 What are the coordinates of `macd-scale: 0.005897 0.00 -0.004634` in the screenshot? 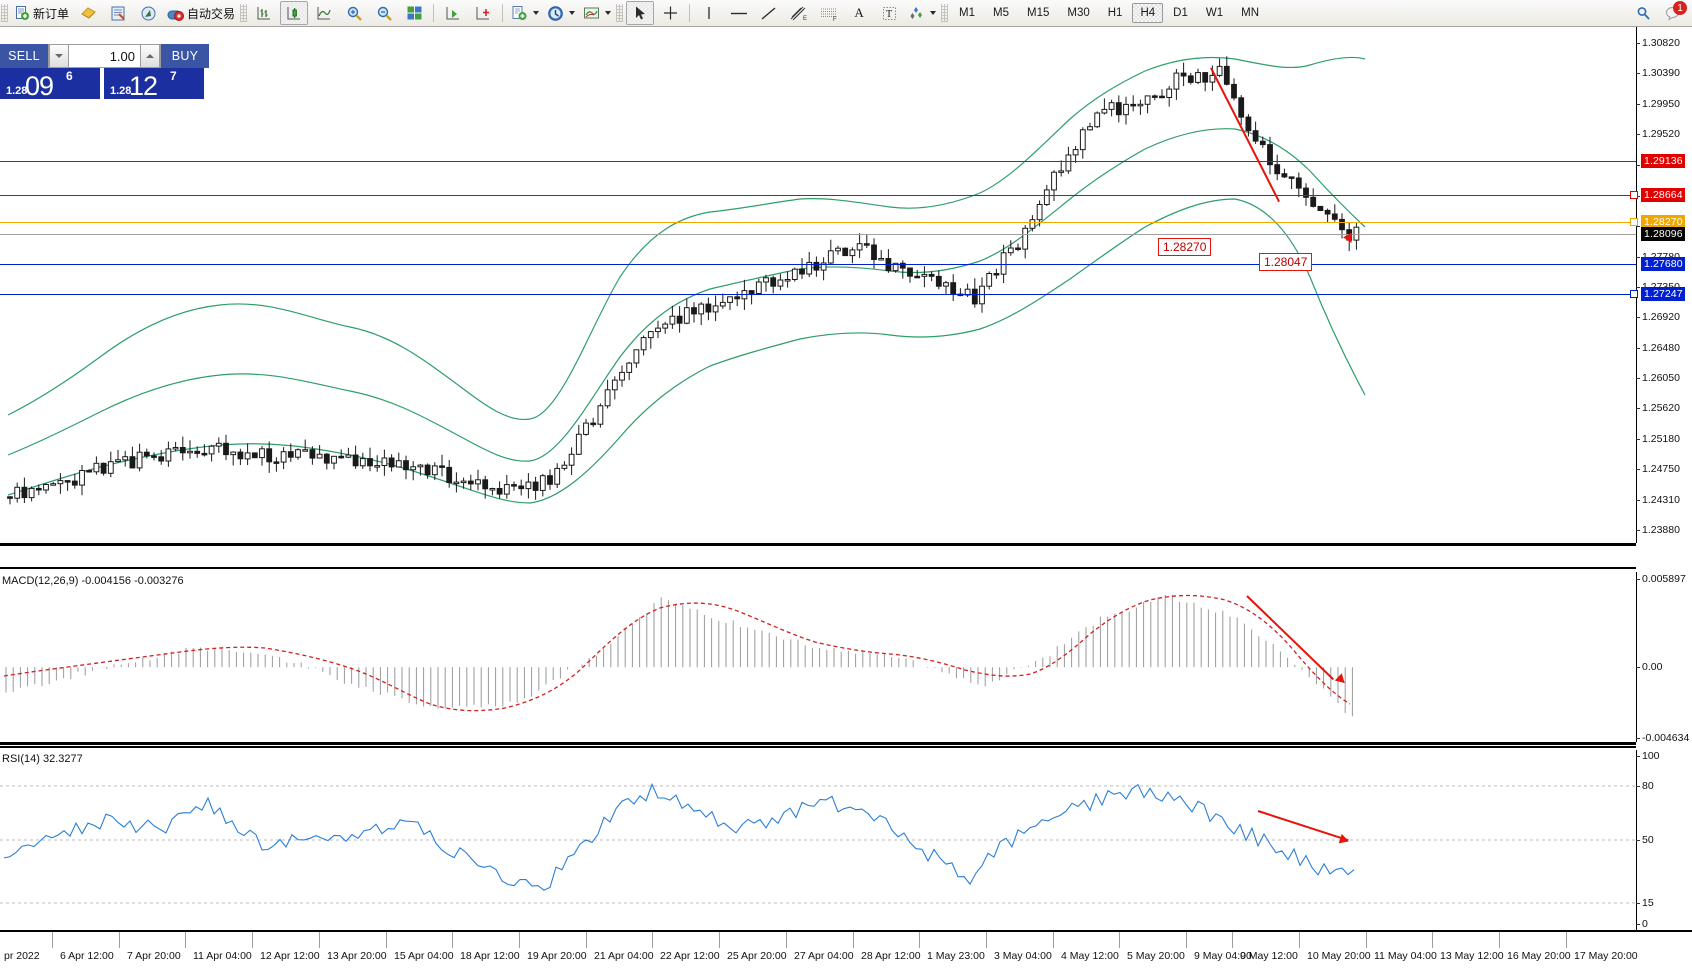 It's located at (1664, 658).